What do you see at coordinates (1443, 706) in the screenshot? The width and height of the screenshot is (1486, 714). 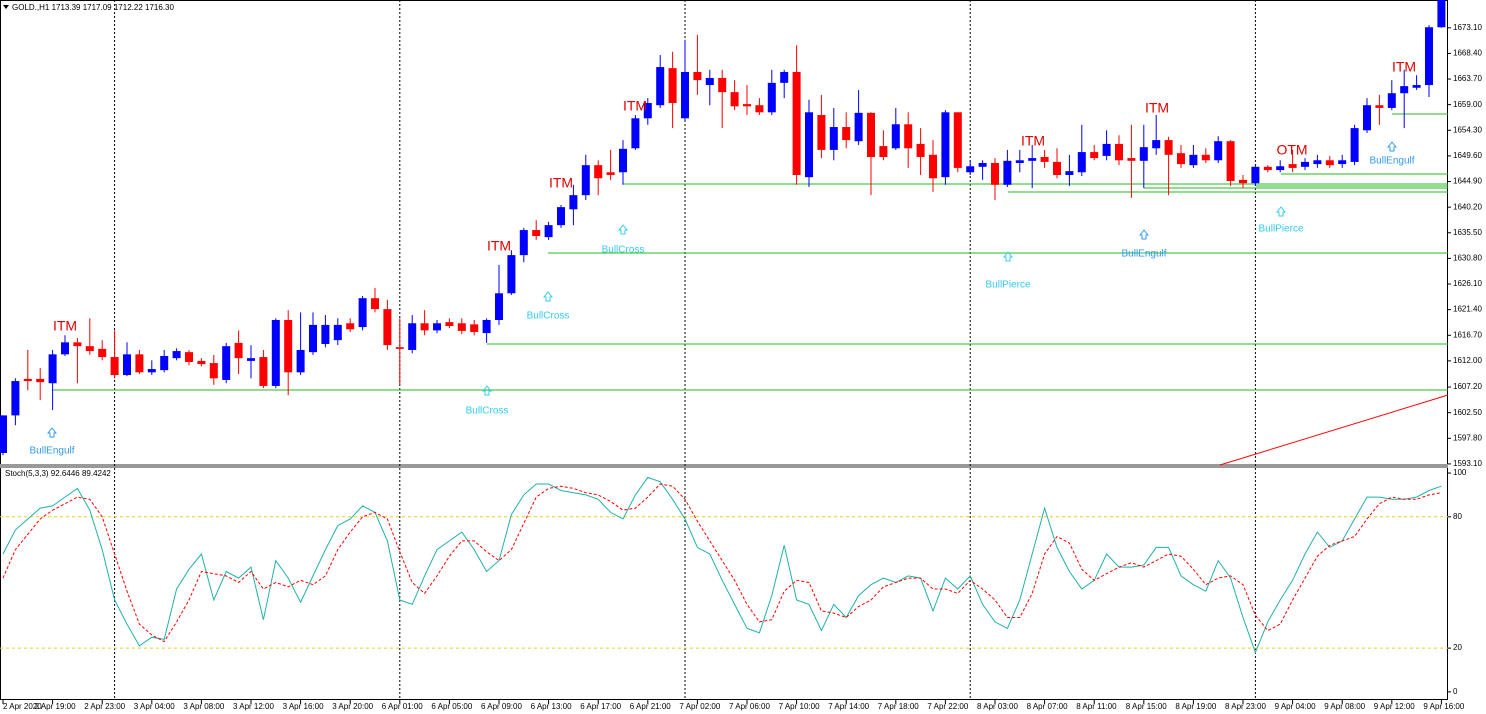 I see `x-tick-label: 9 Apr 16:00` at bounding box center [1443, 706].